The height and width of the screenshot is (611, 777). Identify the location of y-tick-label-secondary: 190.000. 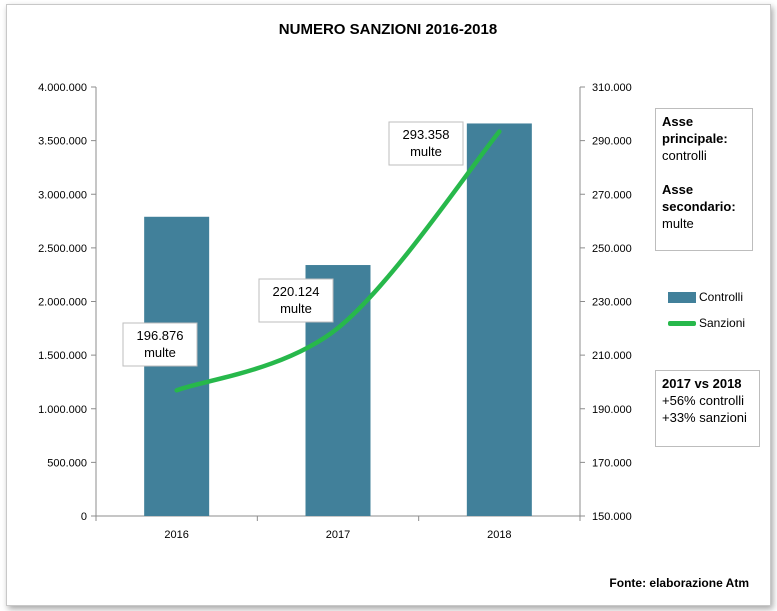
(612, 410).